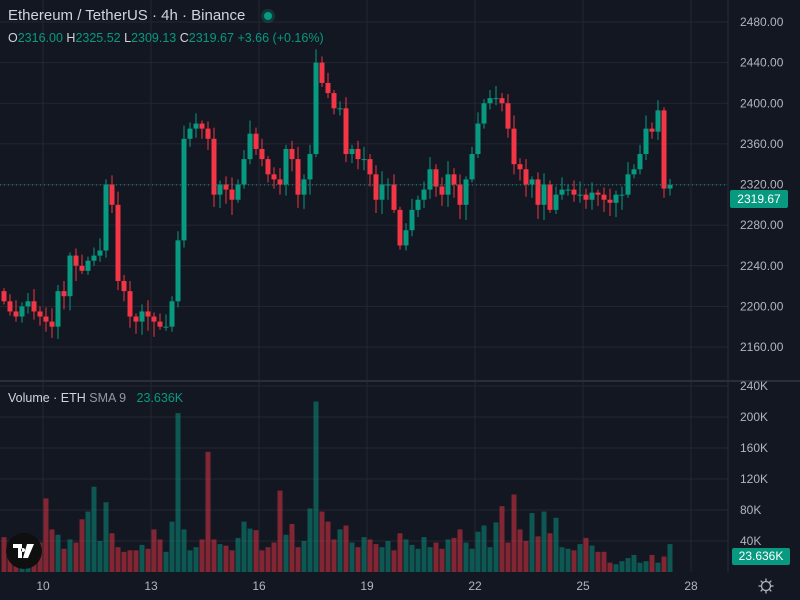 The width and height of the screenshot is (800, 600). I want to click on tradingview-logo, so click(24, 551).